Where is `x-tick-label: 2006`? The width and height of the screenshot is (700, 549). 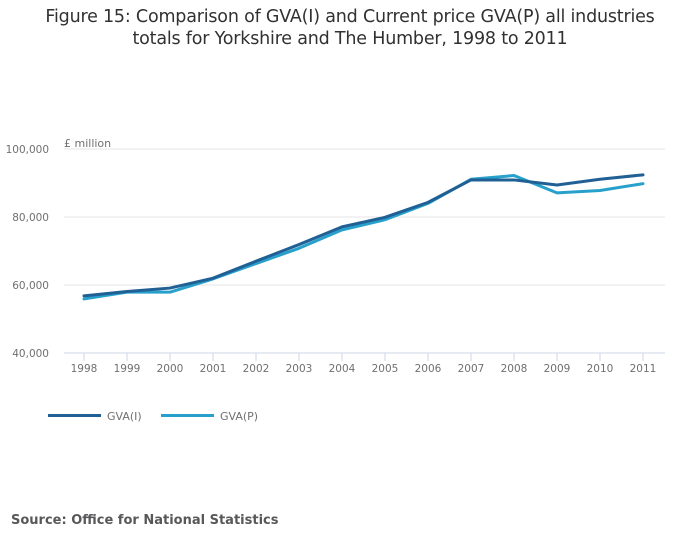
x-tick-label: 2006 is located at coordinates (428, 369).